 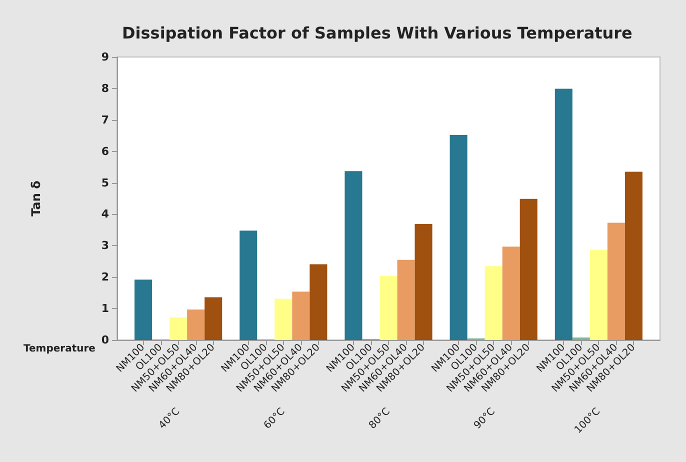 I want to click on y-tick-label: 8, so click(x=105, y=88).